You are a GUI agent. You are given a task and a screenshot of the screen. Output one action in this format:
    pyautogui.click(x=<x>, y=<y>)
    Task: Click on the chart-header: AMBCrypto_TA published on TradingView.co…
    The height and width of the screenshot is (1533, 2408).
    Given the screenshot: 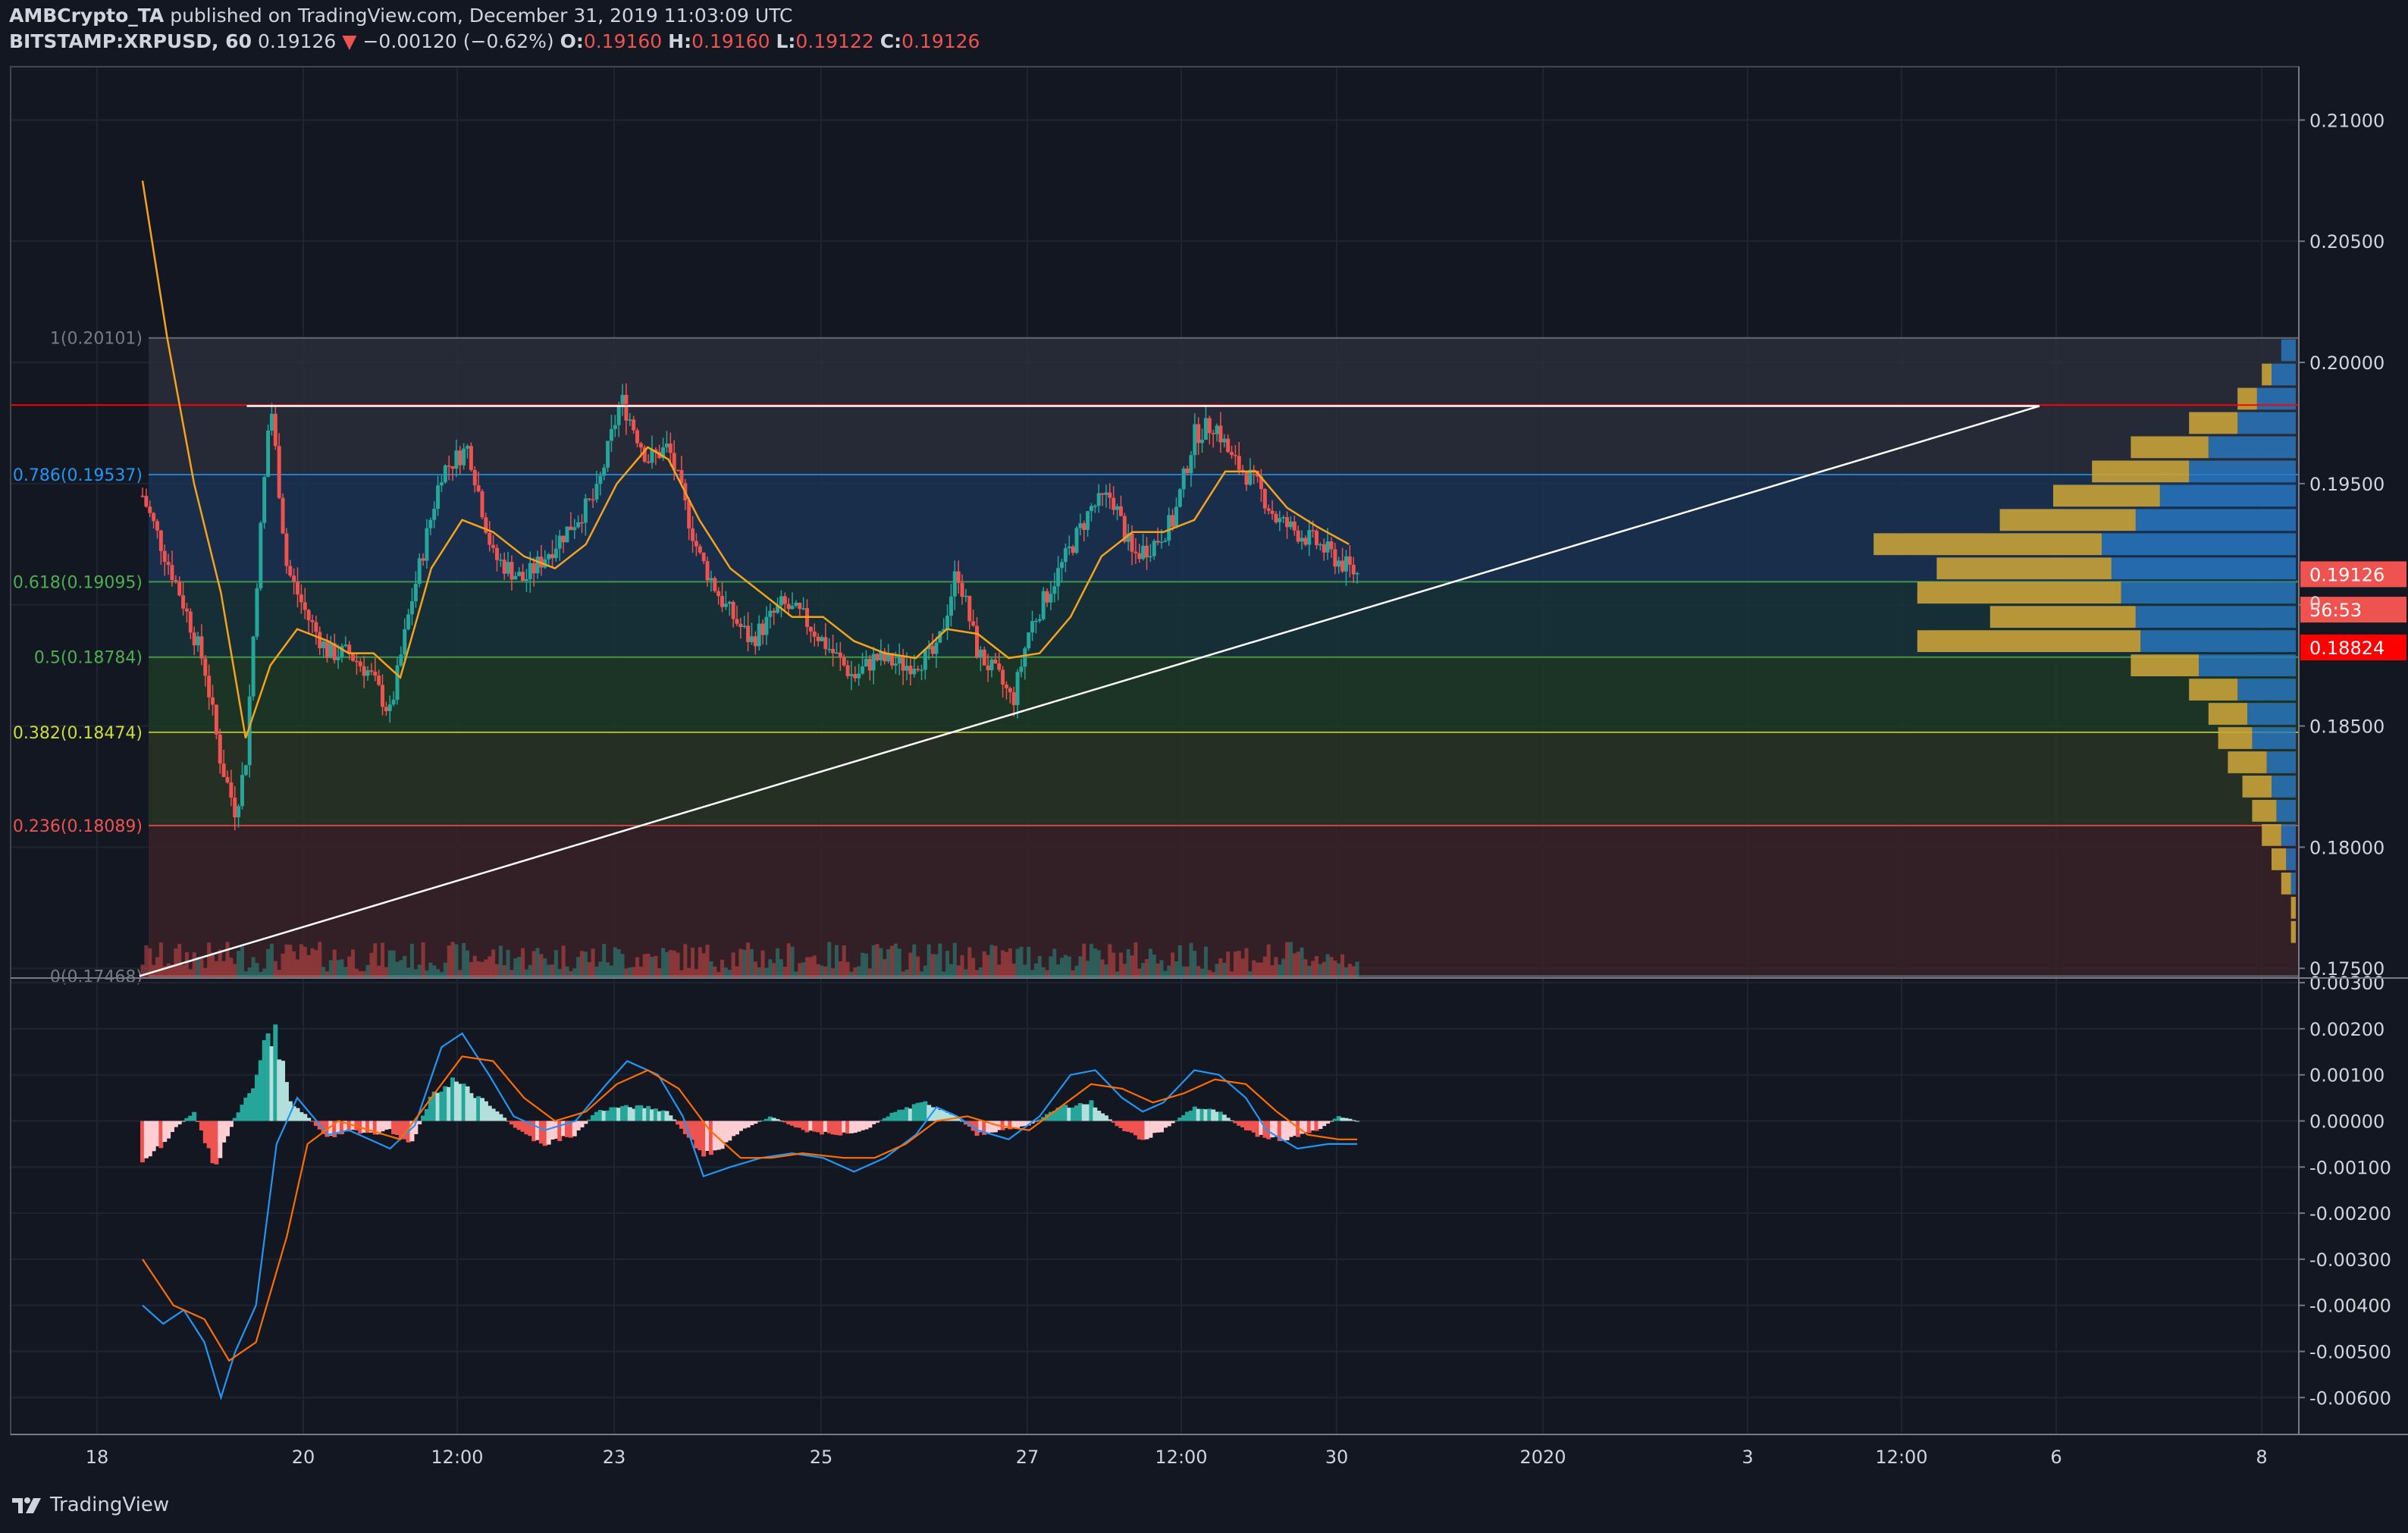 What is the action you would take?
    pyautogui.click(x=1204, y=30)
    